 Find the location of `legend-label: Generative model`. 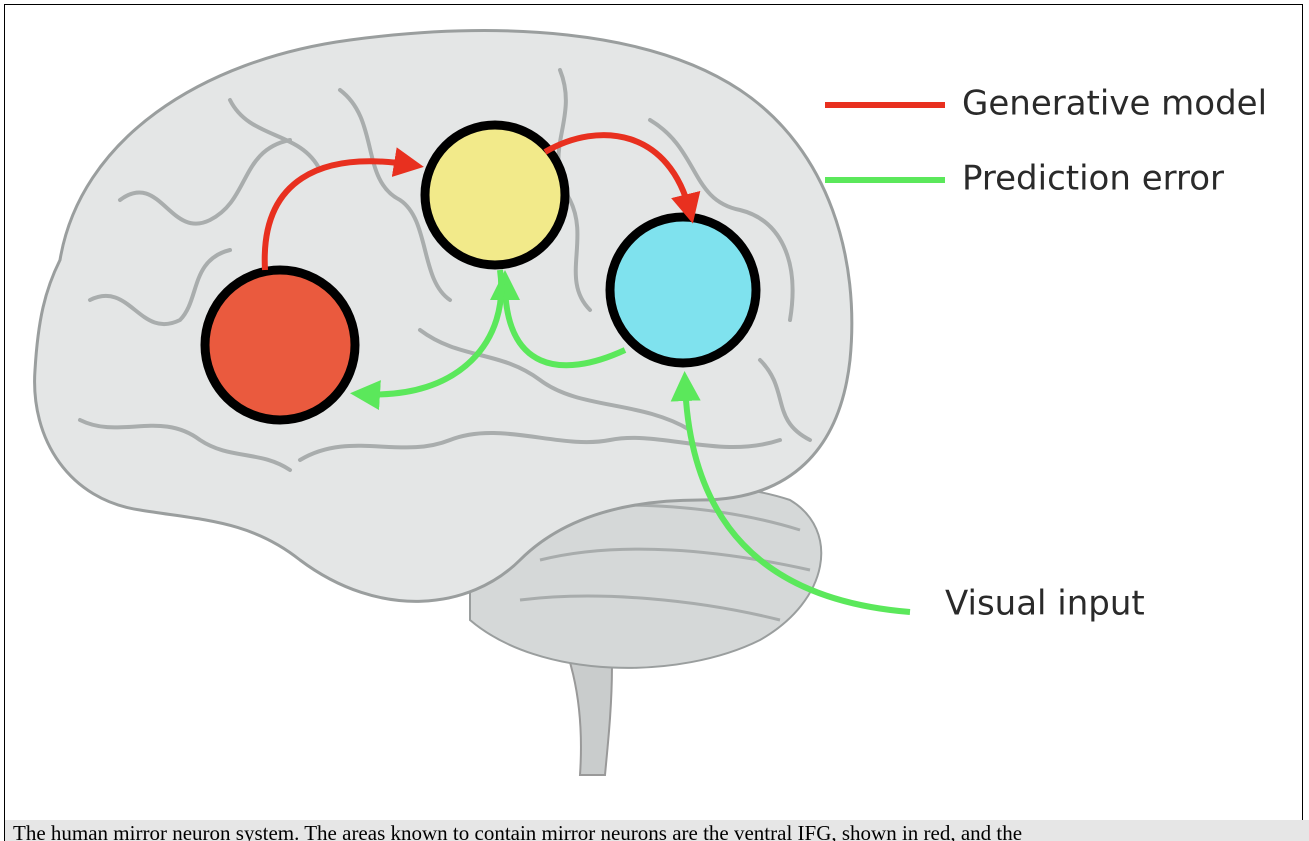

legend-label: Generative model is located at coordinates (1114, 104).